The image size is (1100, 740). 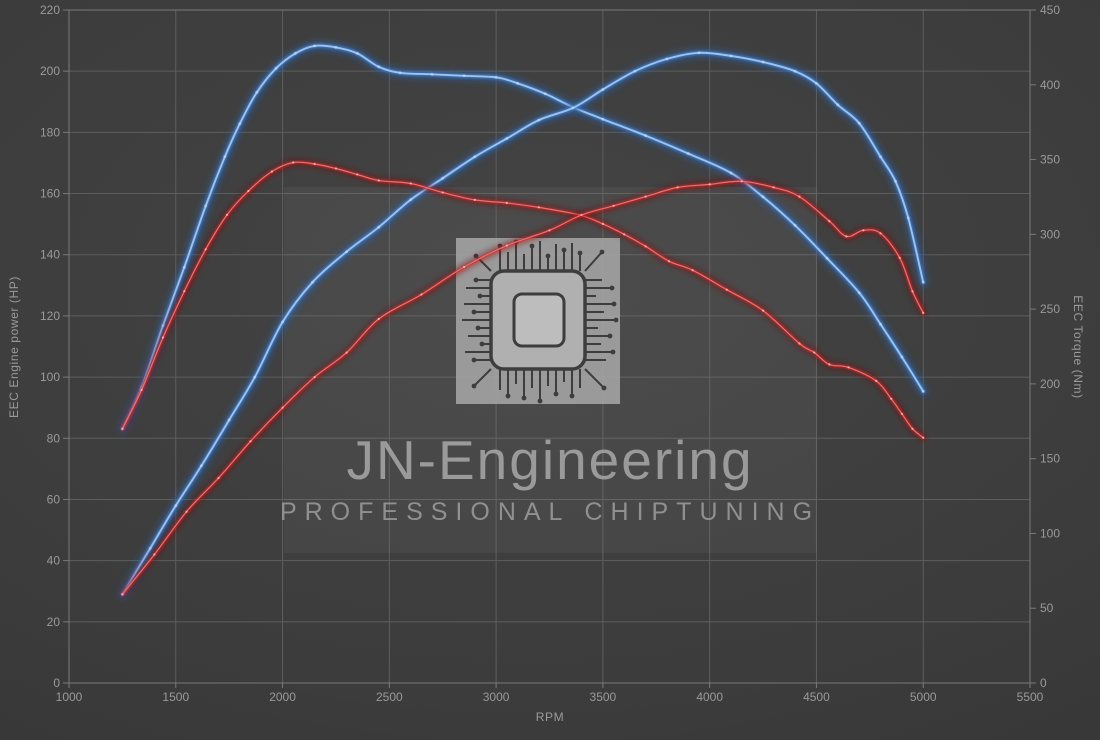 What do you see at coordinates (1030, 697) in the screenshot?
I see `x-tick-label: 5500` at bounding box center [1030, 697].